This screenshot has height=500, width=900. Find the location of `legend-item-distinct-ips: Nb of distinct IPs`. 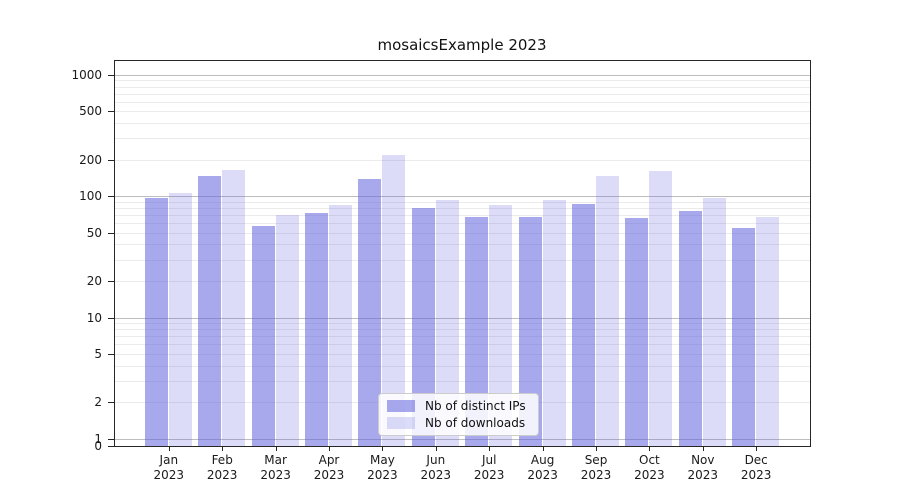

legend-item-distinct-ips: Nb of distinct IPs is located at coordinates (456, 406).